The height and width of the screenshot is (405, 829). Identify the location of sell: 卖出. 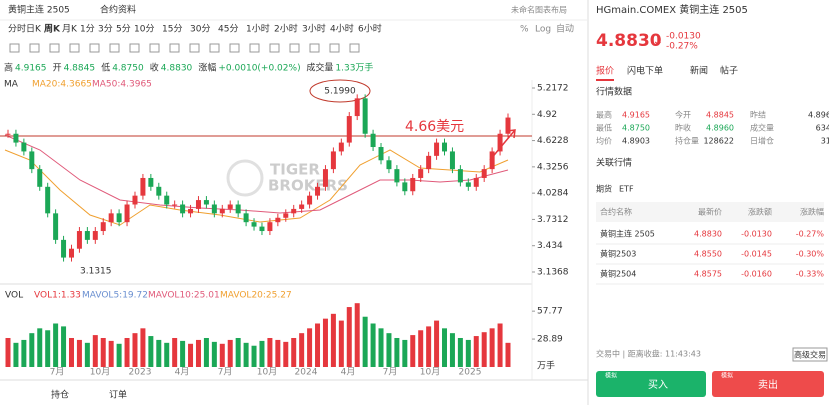
(768, 384).